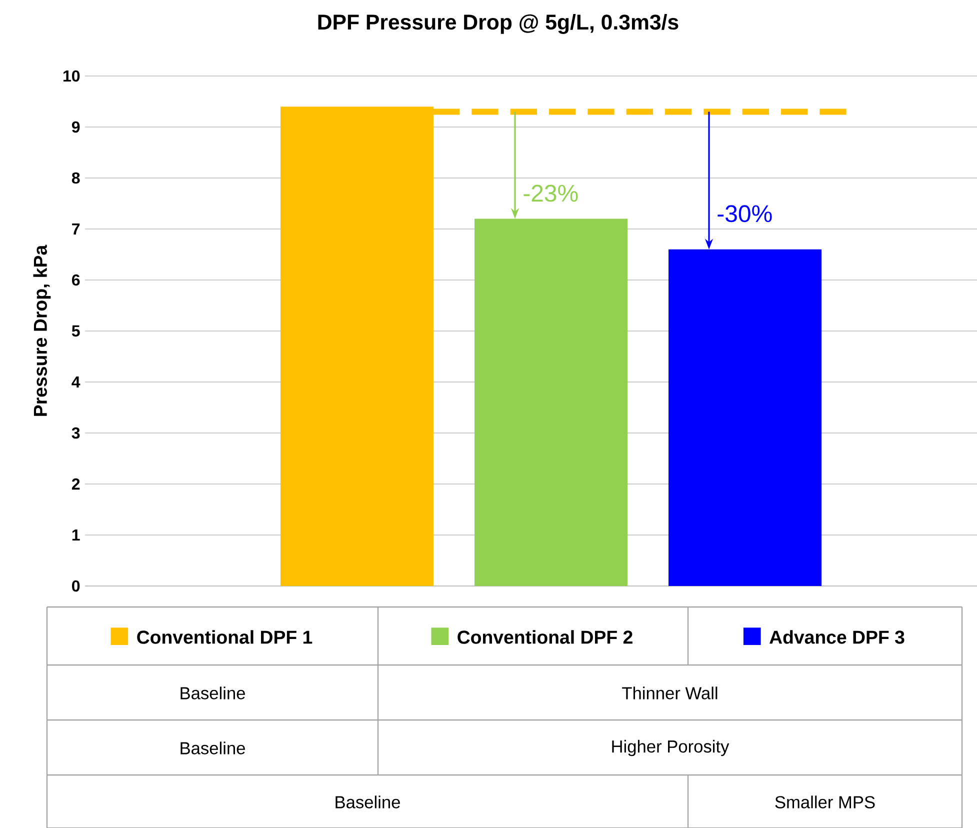 This screenshot has height=828, width=977. I want to click on y-tick-label: 7, so click(76, 229).